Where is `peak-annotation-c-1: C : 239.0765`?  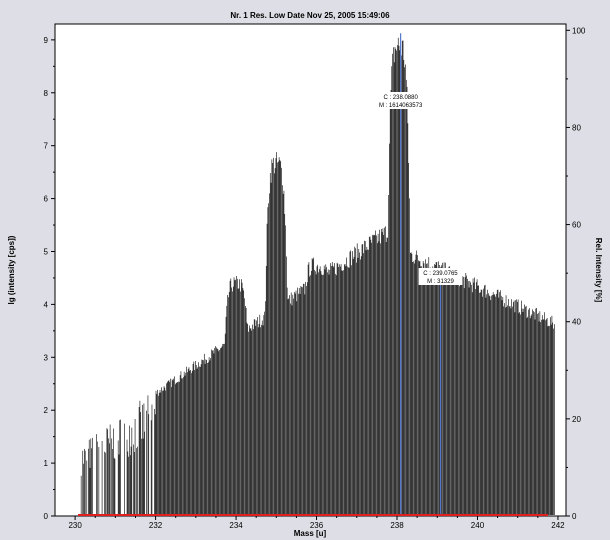 peak-annotation-c-1: C : 239.0765 is located at coordinates (440, 274).